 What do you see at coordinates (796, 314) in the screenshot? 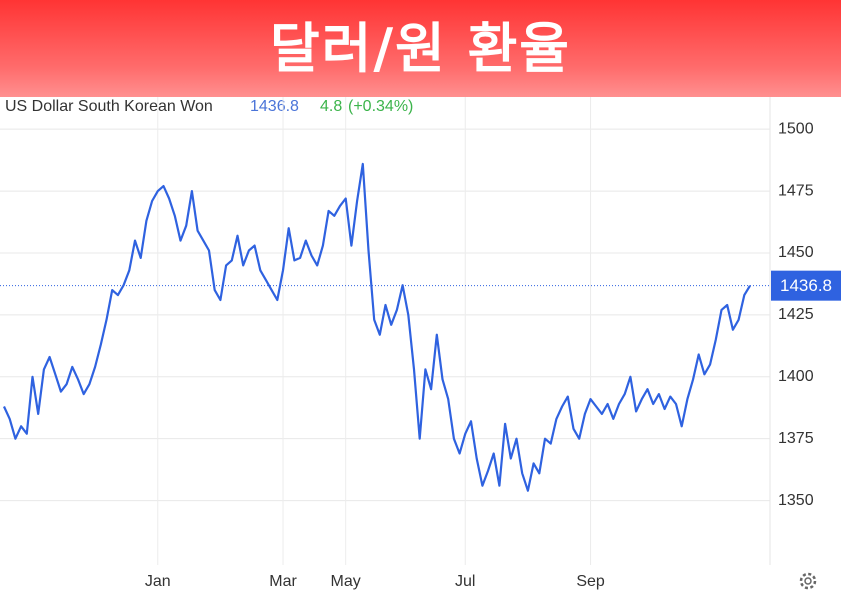
I see `y-tick-label: 1425` at bounding box center [796, 314].